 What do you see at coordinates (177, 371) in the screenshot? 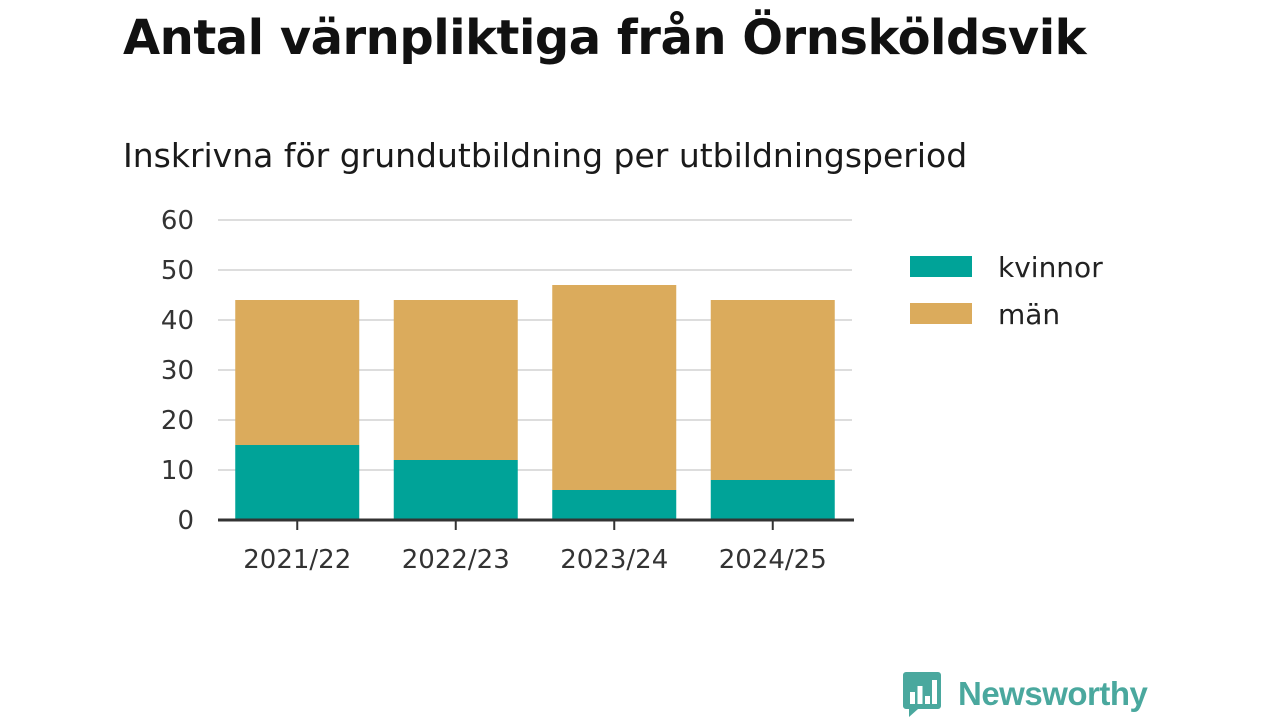
I see `y-tick-label-30: 30` at bounding box center [177, 371].